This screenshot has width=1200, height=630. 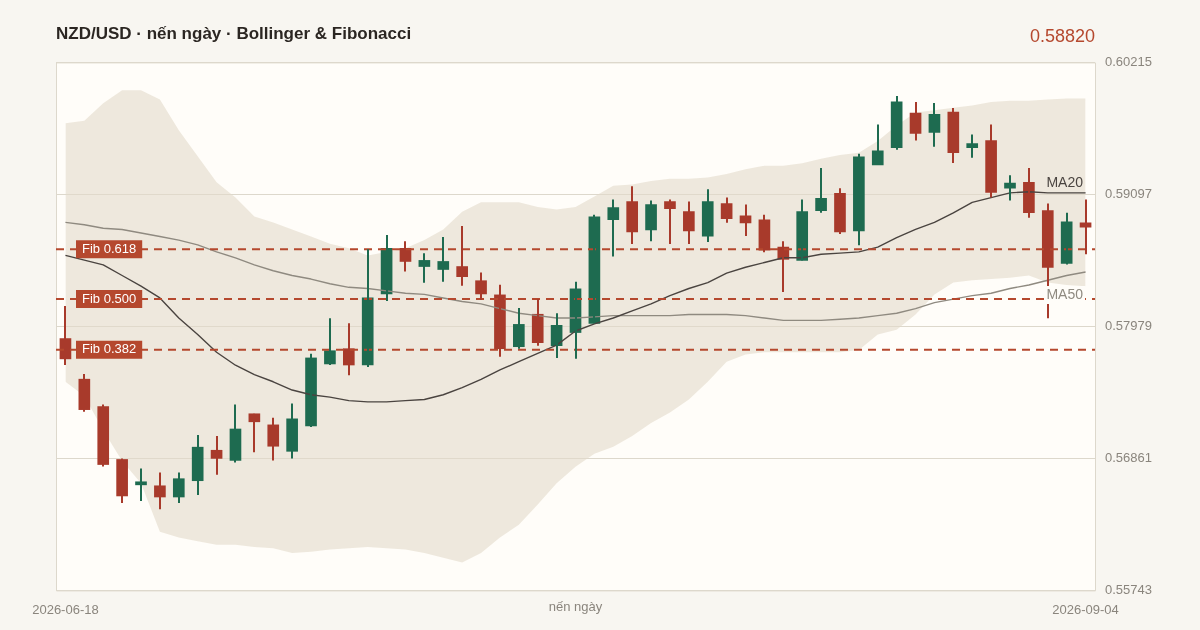 What do you see at coordinates (1129, 61) in the screenshot?
I see `y-tick-label: 0.60215` at bounding box center [1129, 61].